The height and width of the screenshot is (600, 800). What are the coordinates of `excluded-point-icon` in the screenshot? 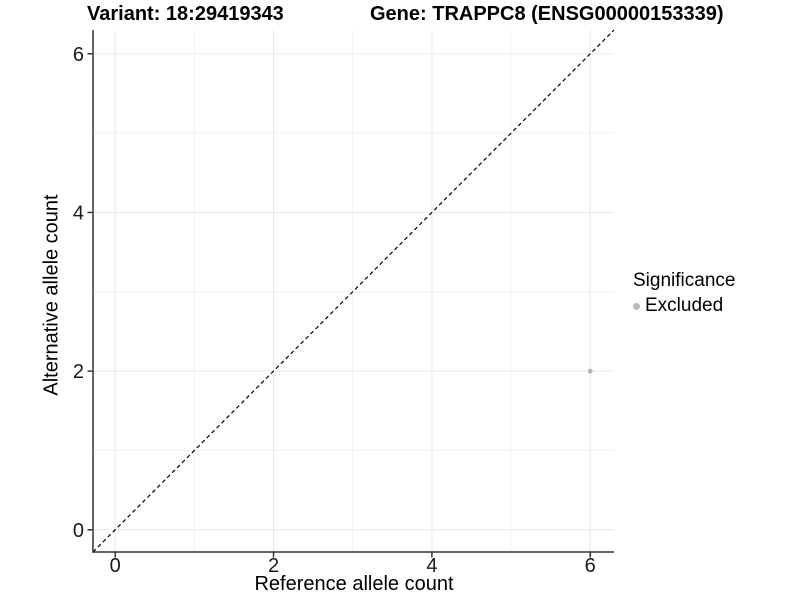 It's located at (636, 306).